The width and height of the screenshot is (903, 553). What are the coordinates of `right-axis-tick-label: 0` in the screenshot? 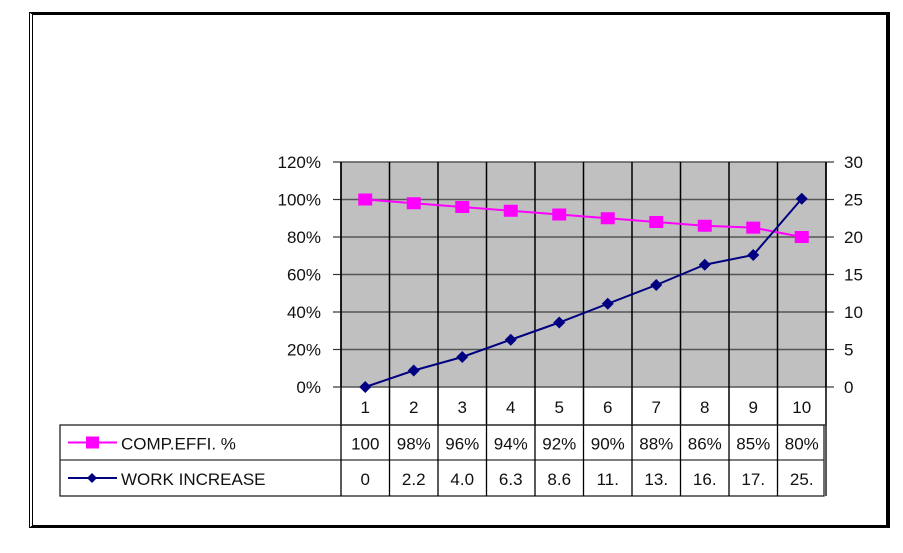 It's located at (848, 387).